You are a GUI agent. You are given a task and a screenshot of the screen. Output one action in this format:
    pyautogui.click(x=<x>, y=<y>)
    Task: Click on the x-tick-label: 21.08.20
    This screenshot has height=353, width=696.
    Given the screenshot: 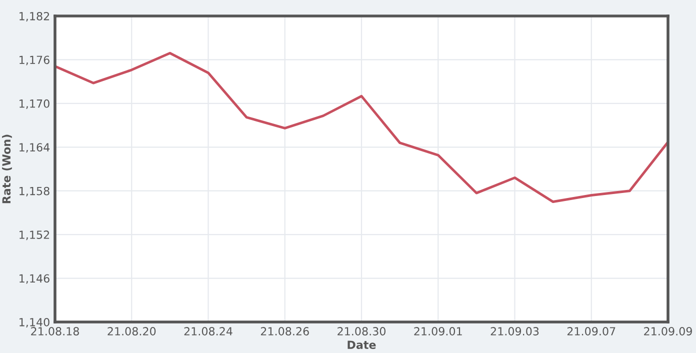 What is the action you would take?
    pyautogui.click(x=132, y=331)
    